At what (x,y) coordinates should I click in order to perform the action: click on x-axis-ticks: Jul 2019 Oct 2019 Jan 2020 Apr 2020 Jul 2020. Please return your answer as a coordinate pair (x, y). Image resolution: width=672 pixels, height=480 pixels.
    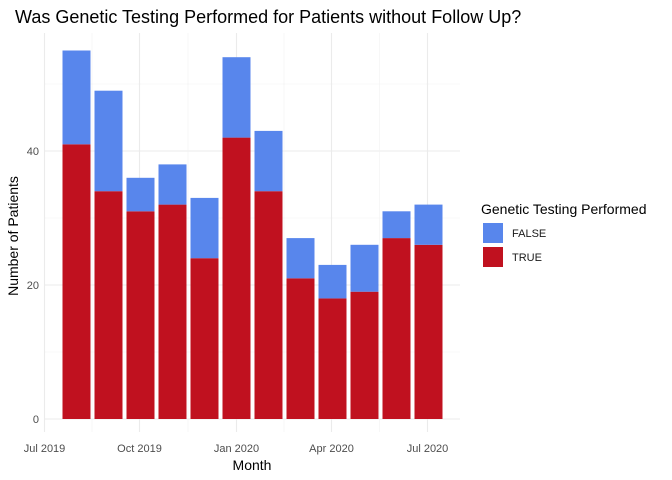
    Looking at the image, I should click on (236, 449).